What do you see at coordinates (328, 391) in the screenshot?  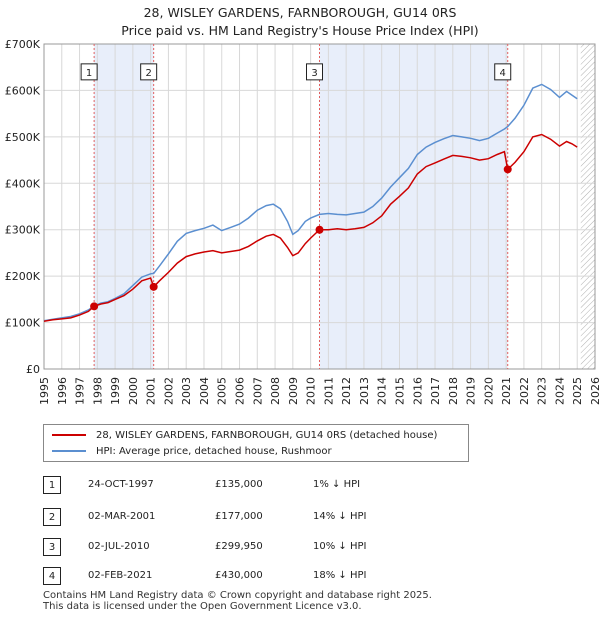 I see `x-tick-label: 2011` at bounding box center [328, 391].